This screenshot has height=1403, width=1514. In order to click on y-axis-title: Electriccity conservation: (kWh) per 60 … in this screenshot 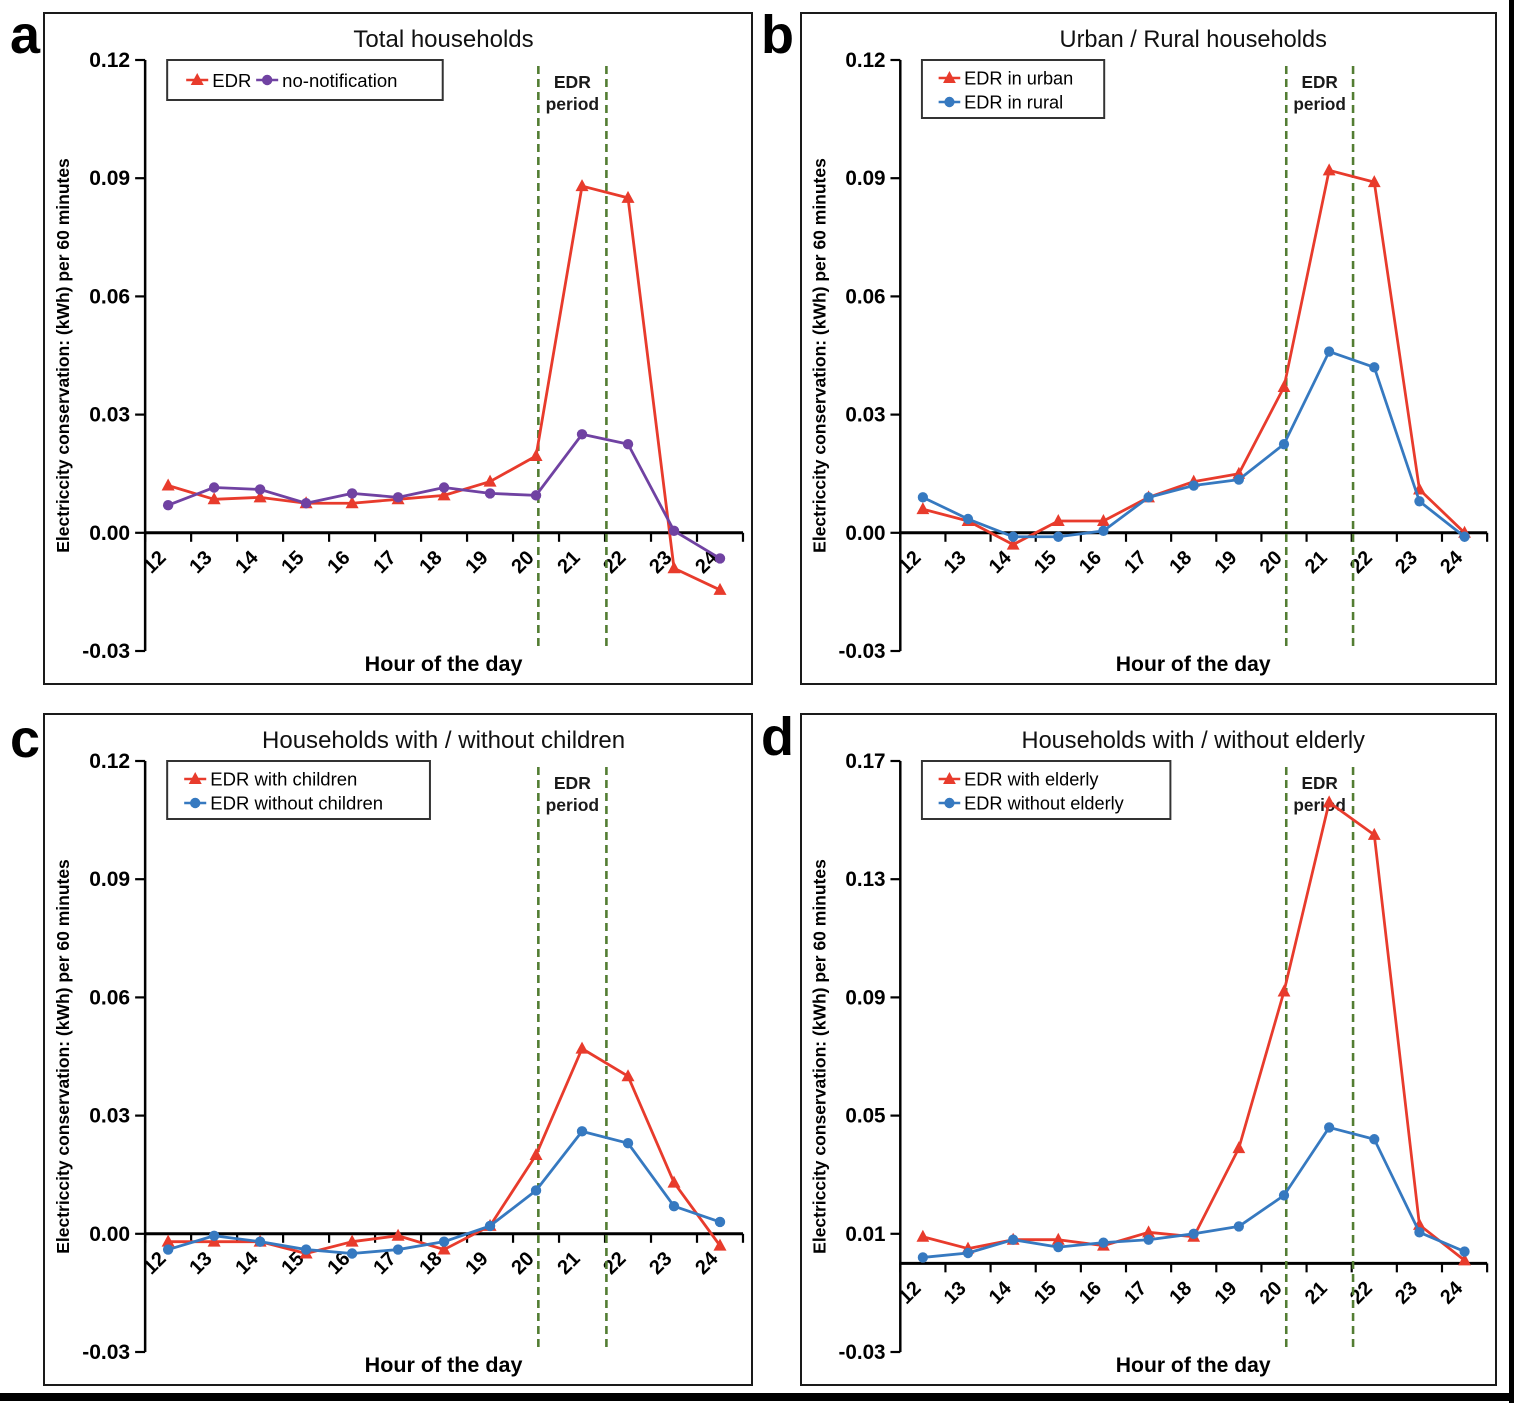, I will do `click(820, 1056)`.